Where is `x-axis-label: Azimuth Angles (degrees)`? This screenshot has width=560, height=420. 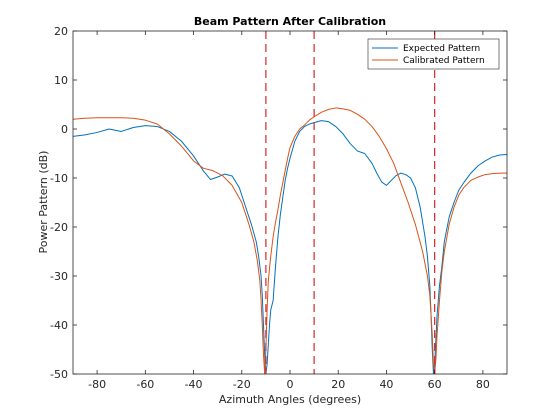
x-axis-label: Azimuth Angles (degrees) is located at coordinates (290, 399).